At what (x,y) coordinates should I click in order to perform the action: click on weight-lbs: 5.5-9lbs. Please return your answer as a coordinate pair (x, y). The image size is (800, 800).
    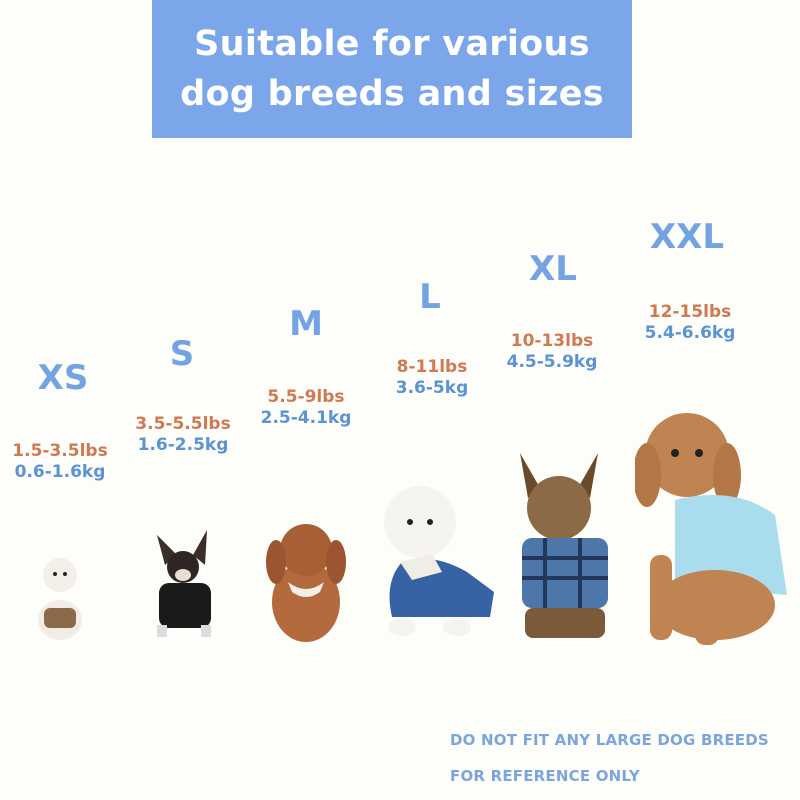
    Looking at the image, I should click on (306, 397).